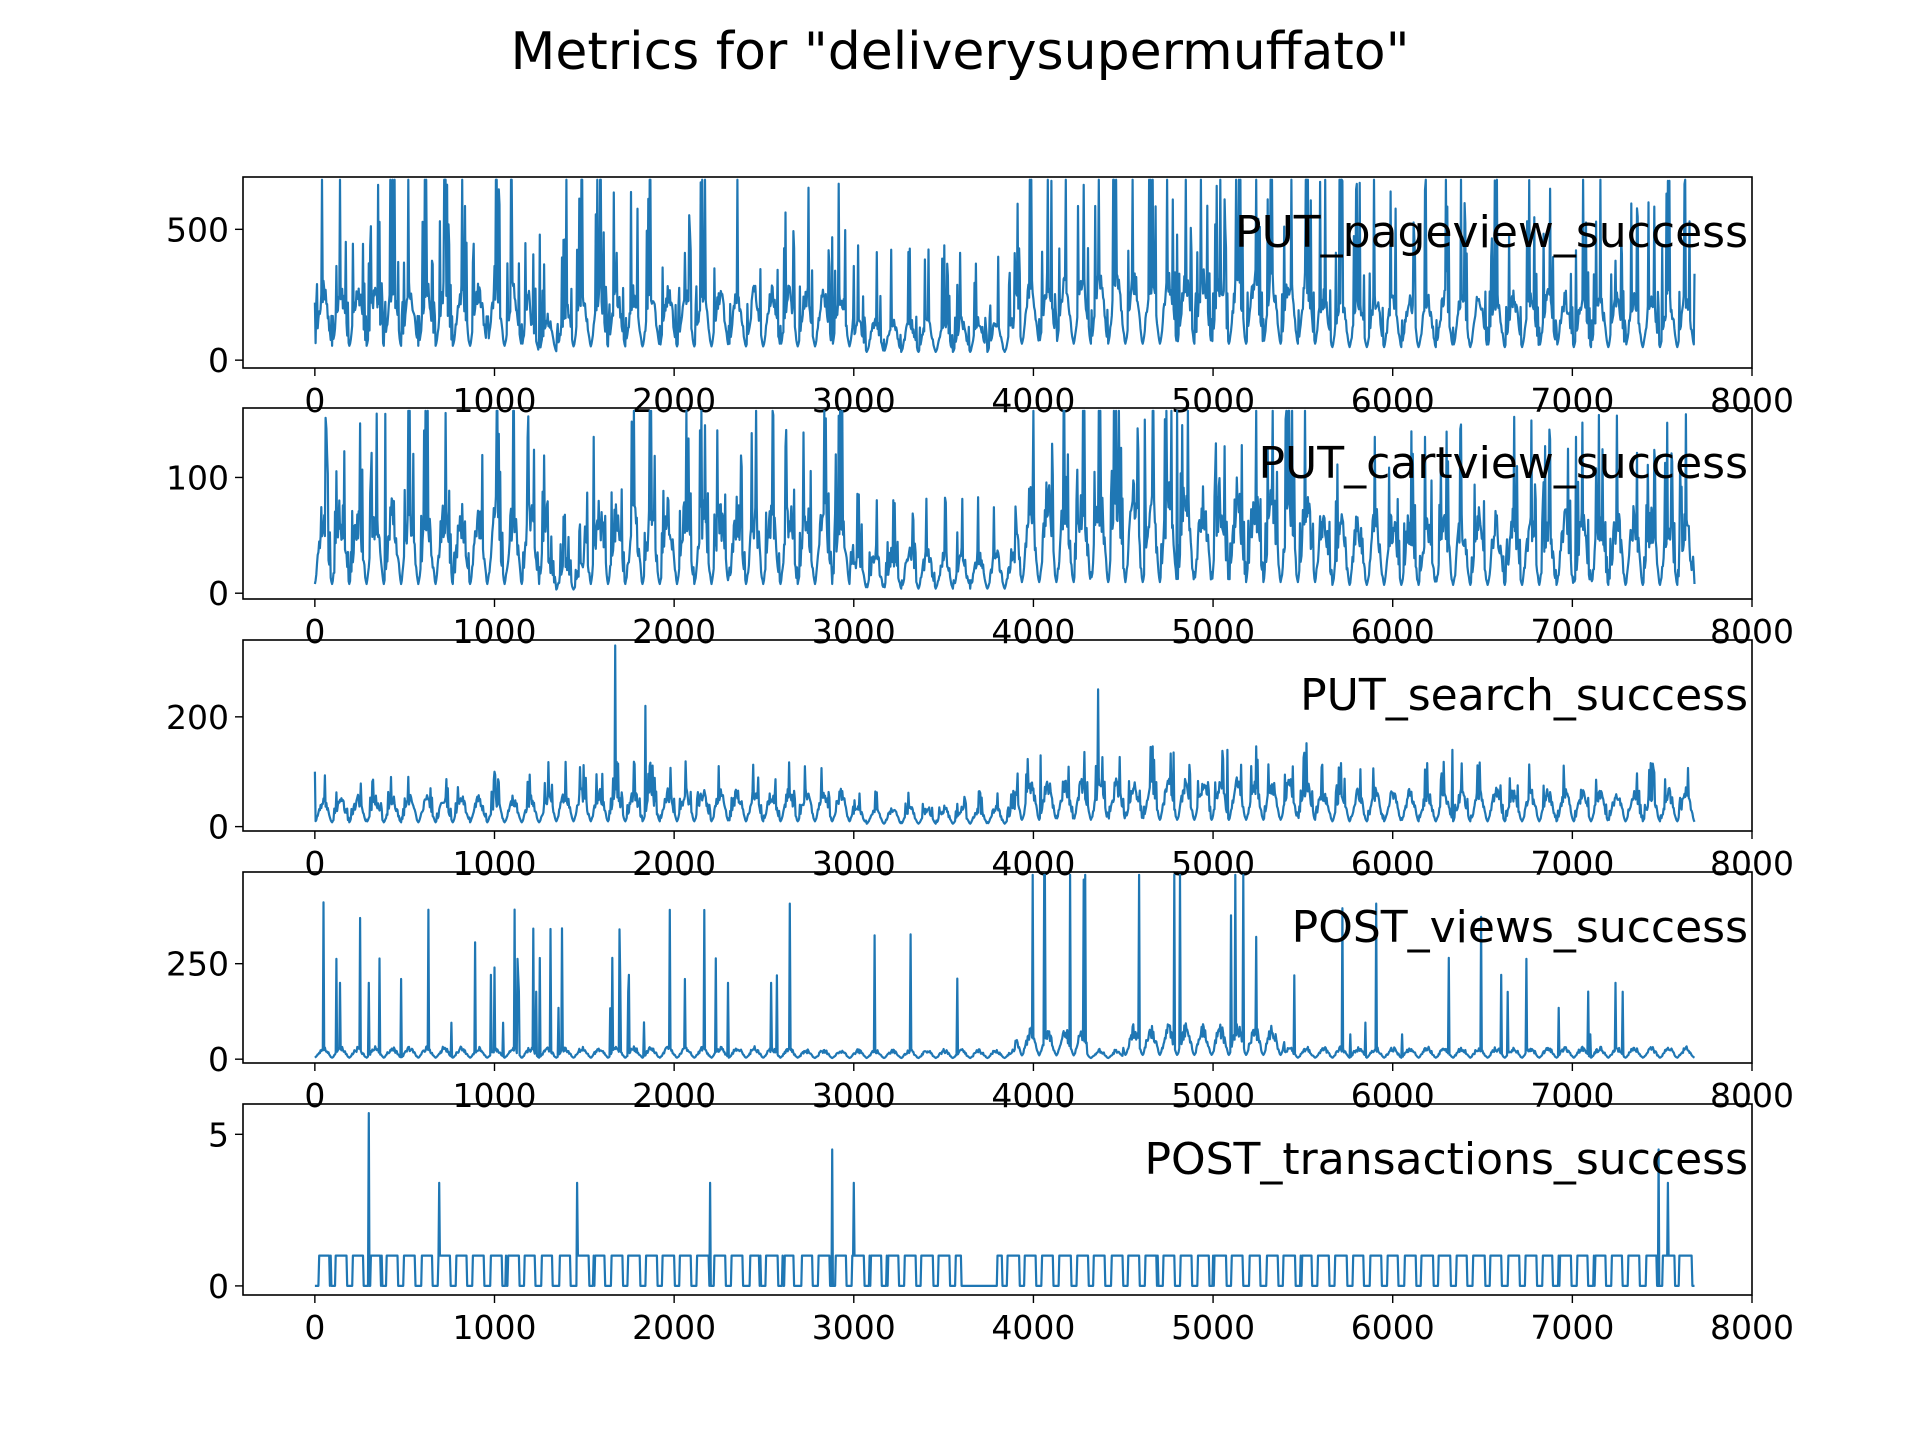  I want to click on series-label: PUT_search_success, so click(1524, 695).